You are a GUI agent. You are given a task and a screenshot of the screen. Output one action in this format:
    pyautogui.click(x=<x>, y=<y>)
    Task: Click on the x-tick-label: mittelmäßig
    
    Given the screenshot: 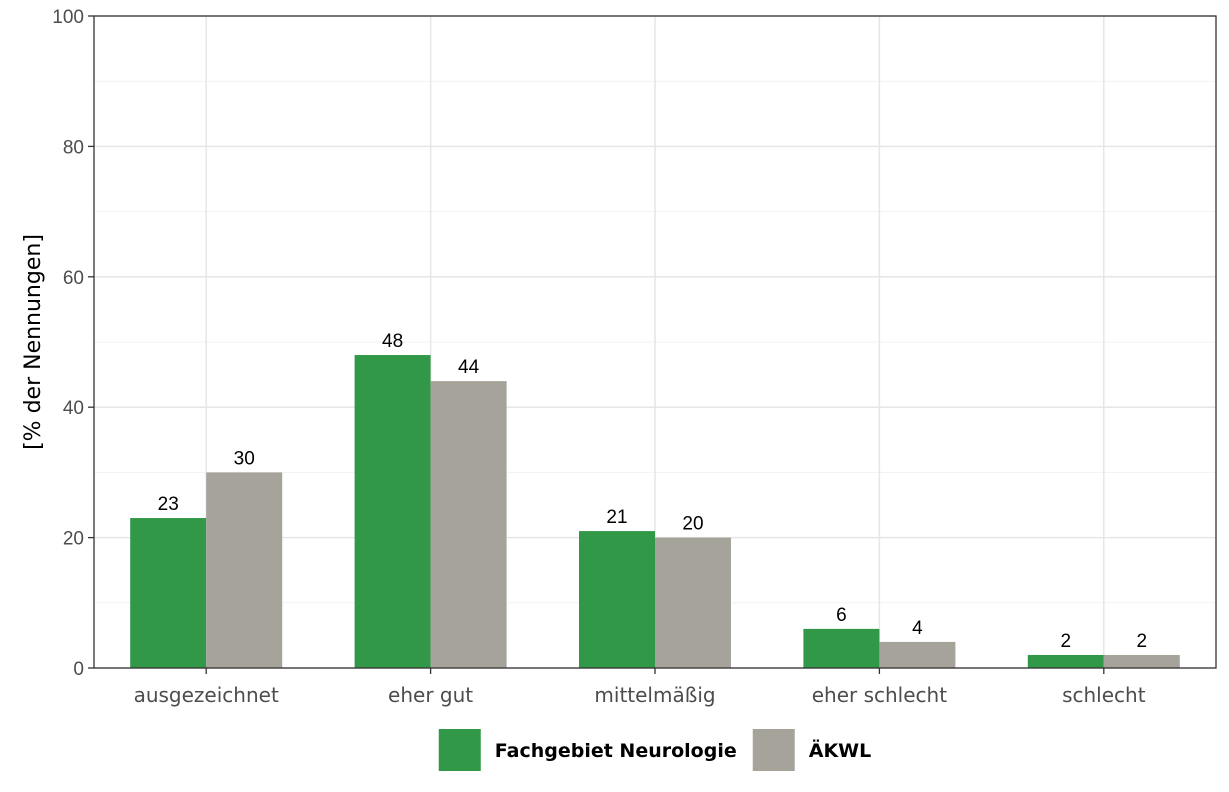 What is the action you would take?
    pyautogui.click(x=654, y=695)
    